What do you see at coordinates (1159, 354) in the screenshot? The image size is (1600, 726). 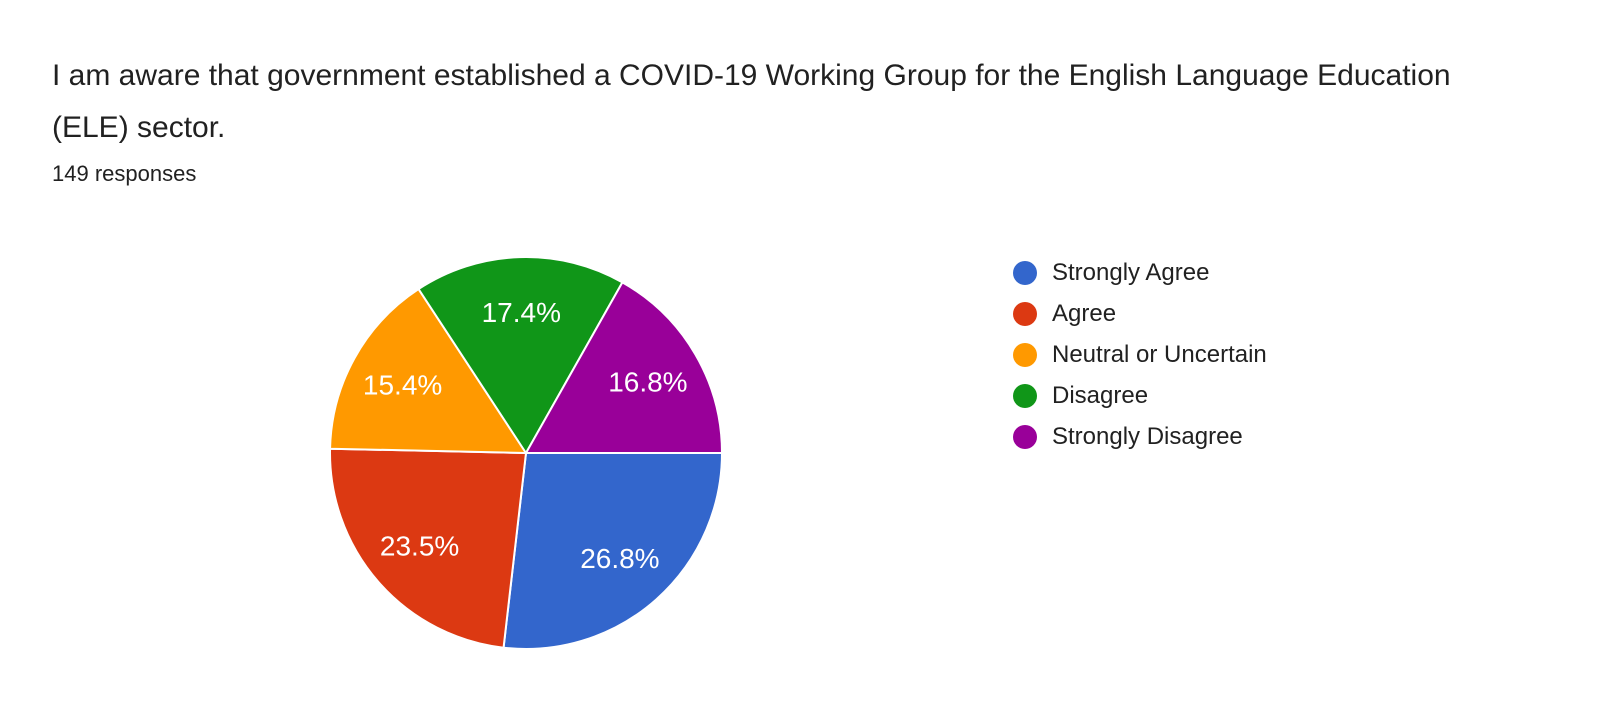 I see `legend-label: Neutral or Uncertain` at bounding box center [1159, 354].